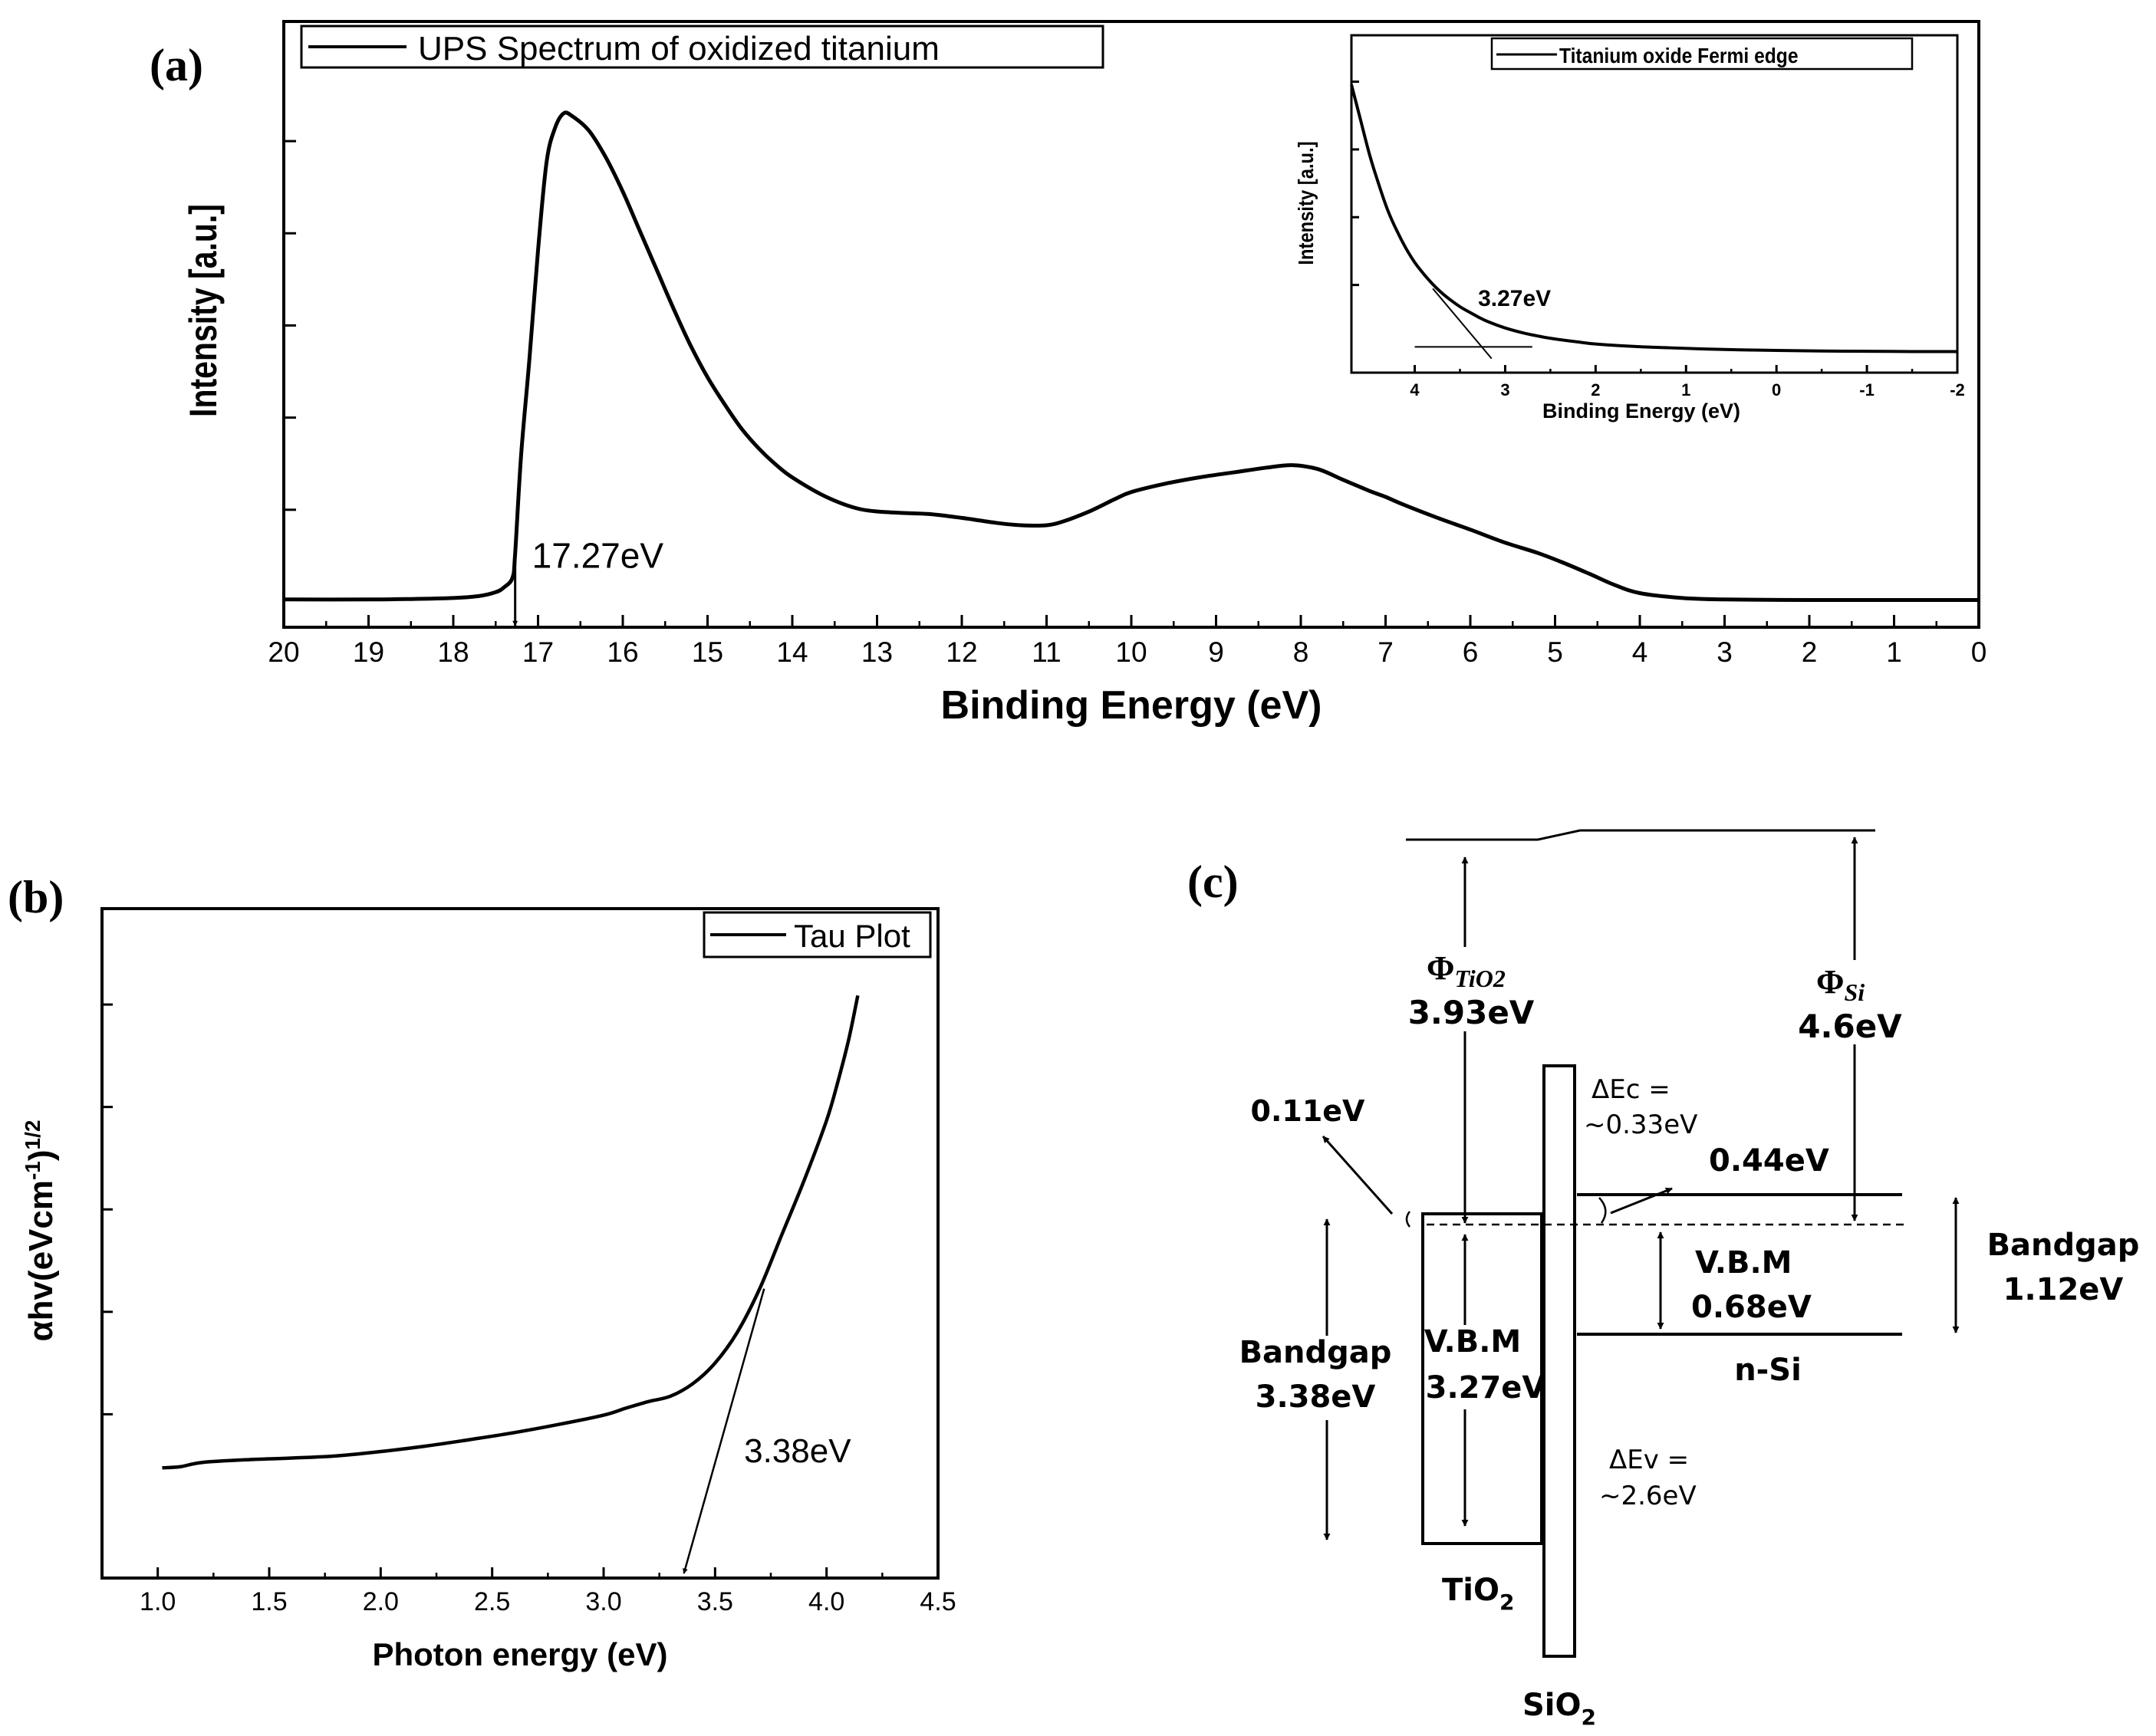 The width and height of the screenshot is (2156, 1736). Describe the element at coordinates (1679, 56) in the screenshot. I see `inset-legend-text: Titanium oxide Fermi edge` at that location.